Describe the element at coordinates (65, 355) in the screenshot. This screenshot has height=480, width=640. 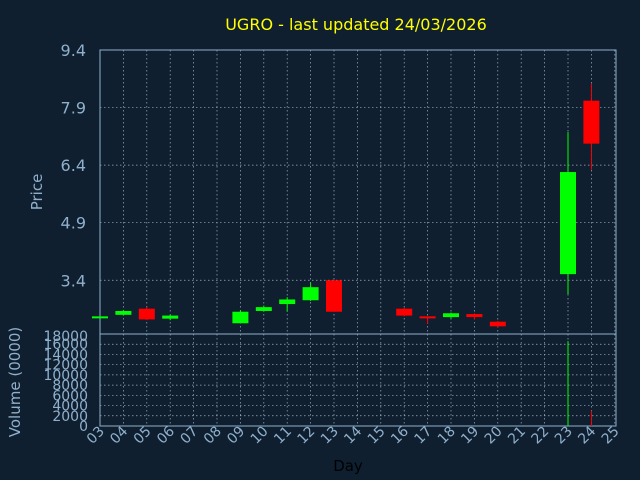
I see `volume-tick-label: 14000` at that location.